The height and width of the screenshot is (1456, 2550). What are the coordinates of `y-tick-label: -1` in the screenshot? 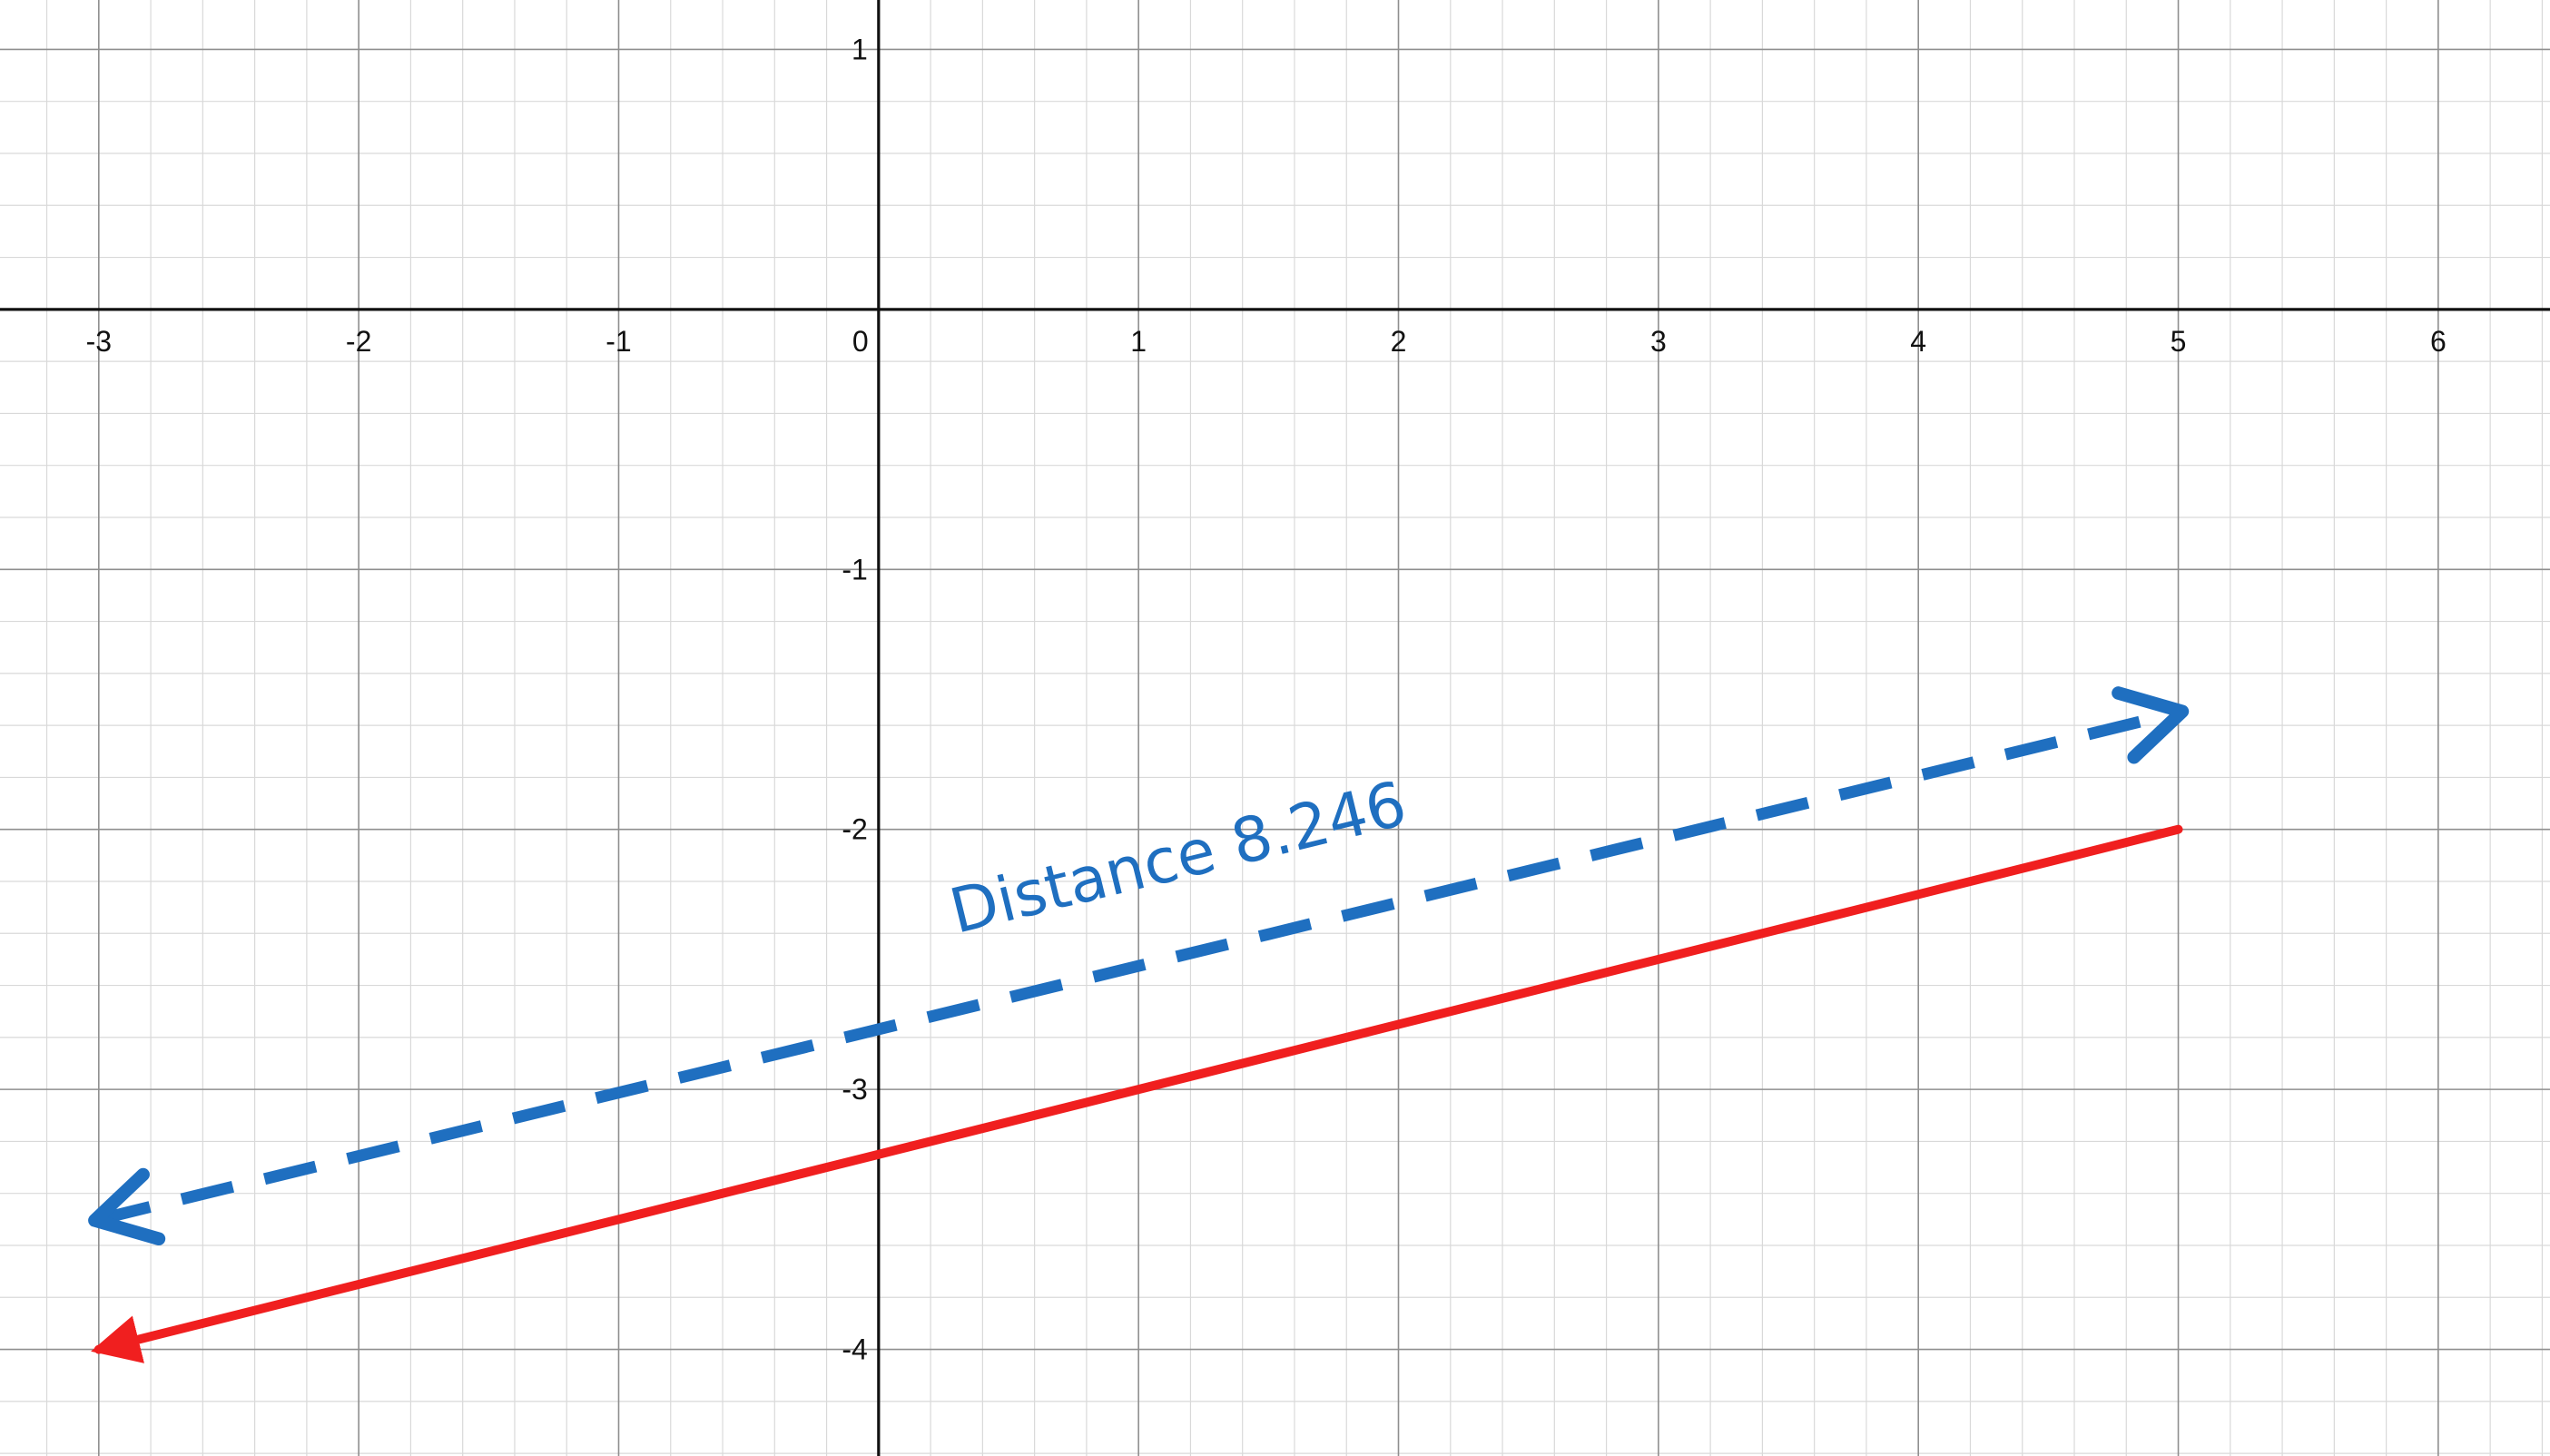 It's located at (854, 569).